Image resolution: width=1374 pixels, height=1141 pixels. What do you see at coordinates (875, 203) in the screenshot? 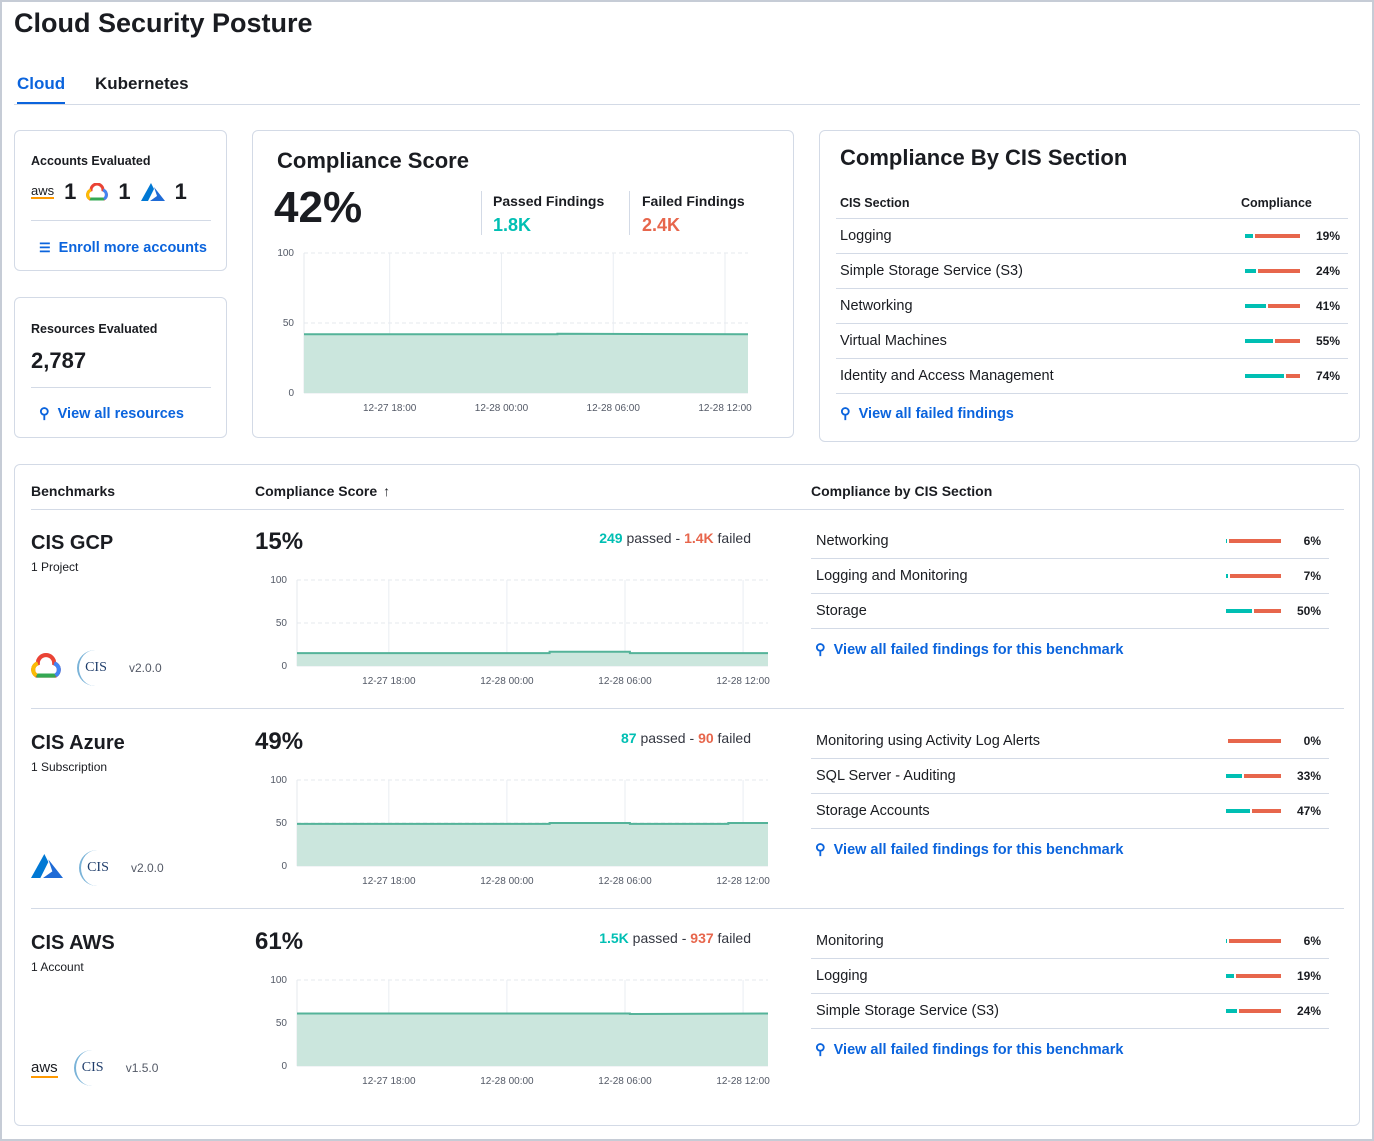
I see `cis-col-section: CIS Section` at bounding box center [875, 203].